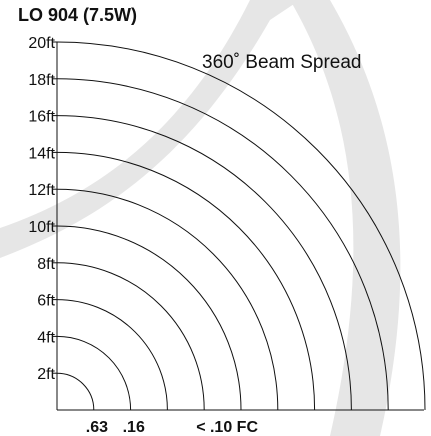 The height and width of the screenshot is (436, 431). Describe the element at coordinates (172, 427) in the screenshot. I see `footcandle-labels: .63 .16 < .10 FC` at that location.